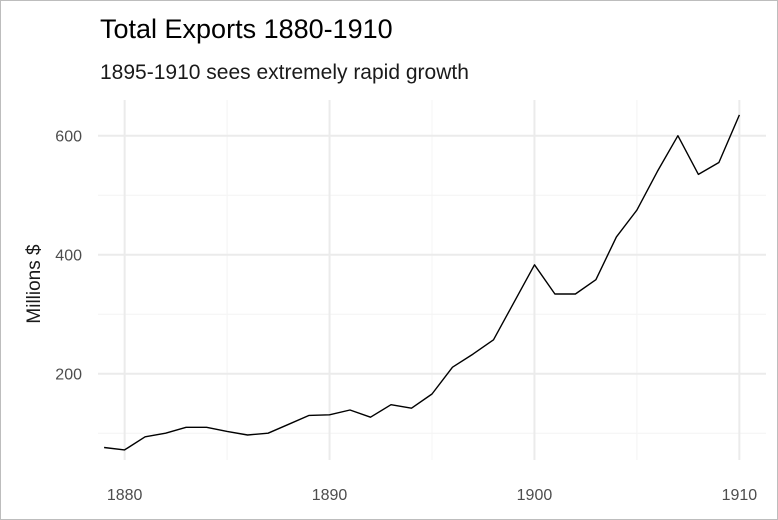 This screenshot has width=778, height=520. Describe the element at coordinates (246, 29) in the screenshot. I see `chart-title: Total Exports 1880-1910` at that location.